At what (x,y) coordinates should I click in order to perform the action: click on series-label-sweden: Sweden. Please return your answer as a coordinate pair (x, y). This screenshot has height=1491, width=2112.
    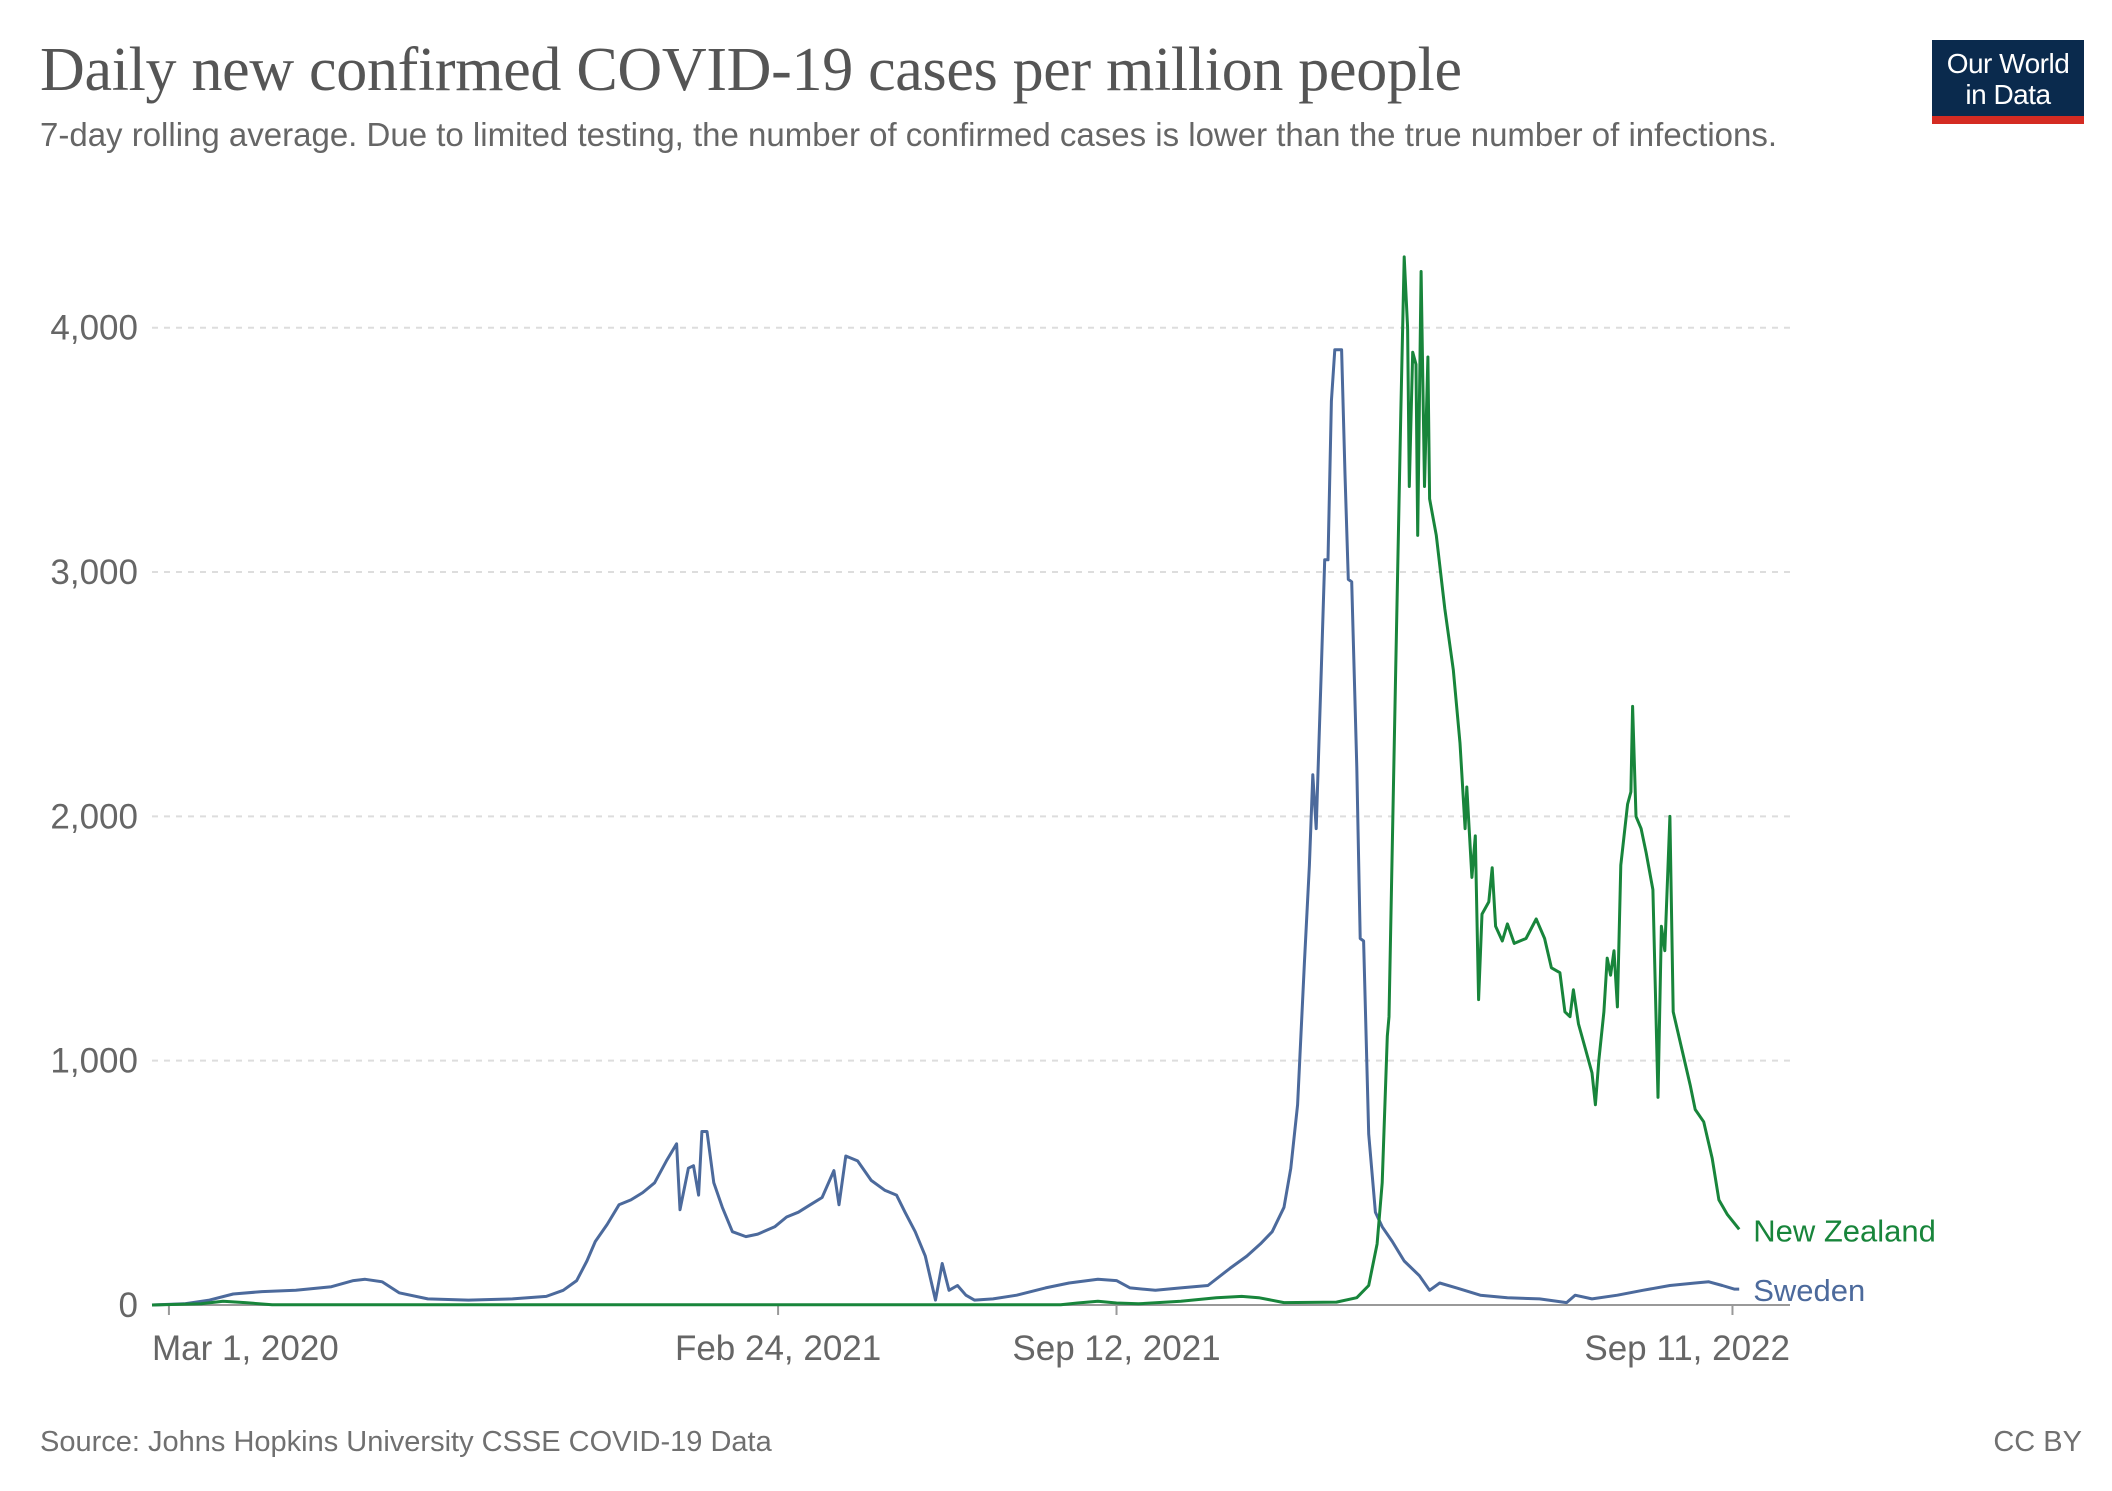
    Looking at the image, I should click on (1809, 1290).